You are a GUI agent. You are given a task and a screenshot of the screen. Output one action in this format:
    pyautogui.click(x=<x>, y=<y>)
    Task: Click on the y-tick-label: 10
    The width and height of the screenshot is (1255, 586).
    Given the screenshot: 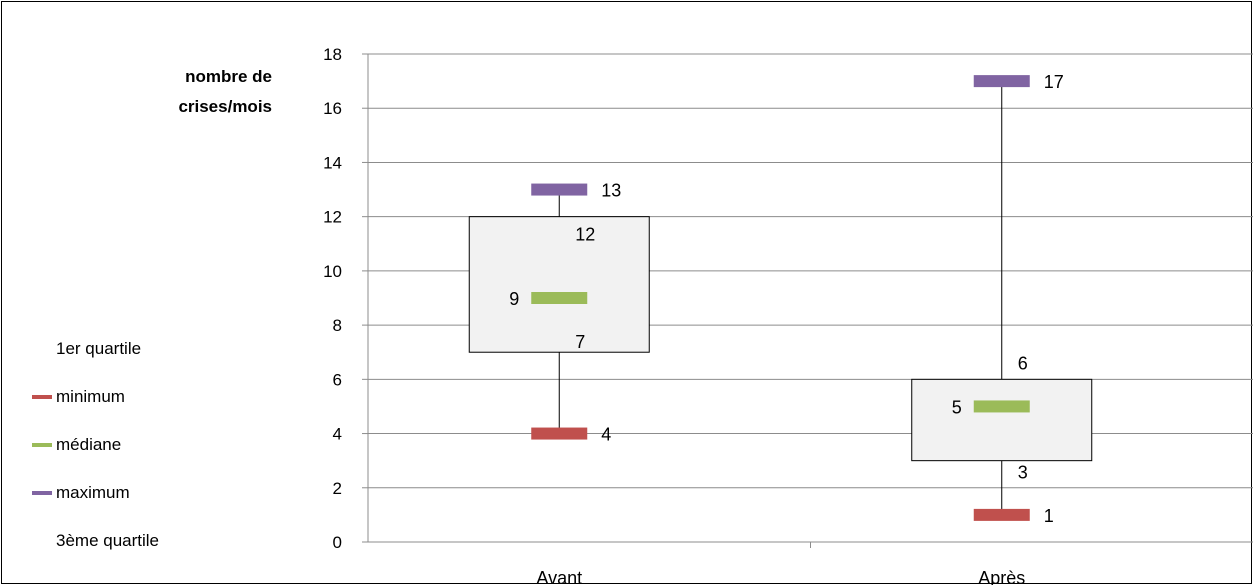 What is the action you would take?
    pyautogui.click(x=332, y=271)
    